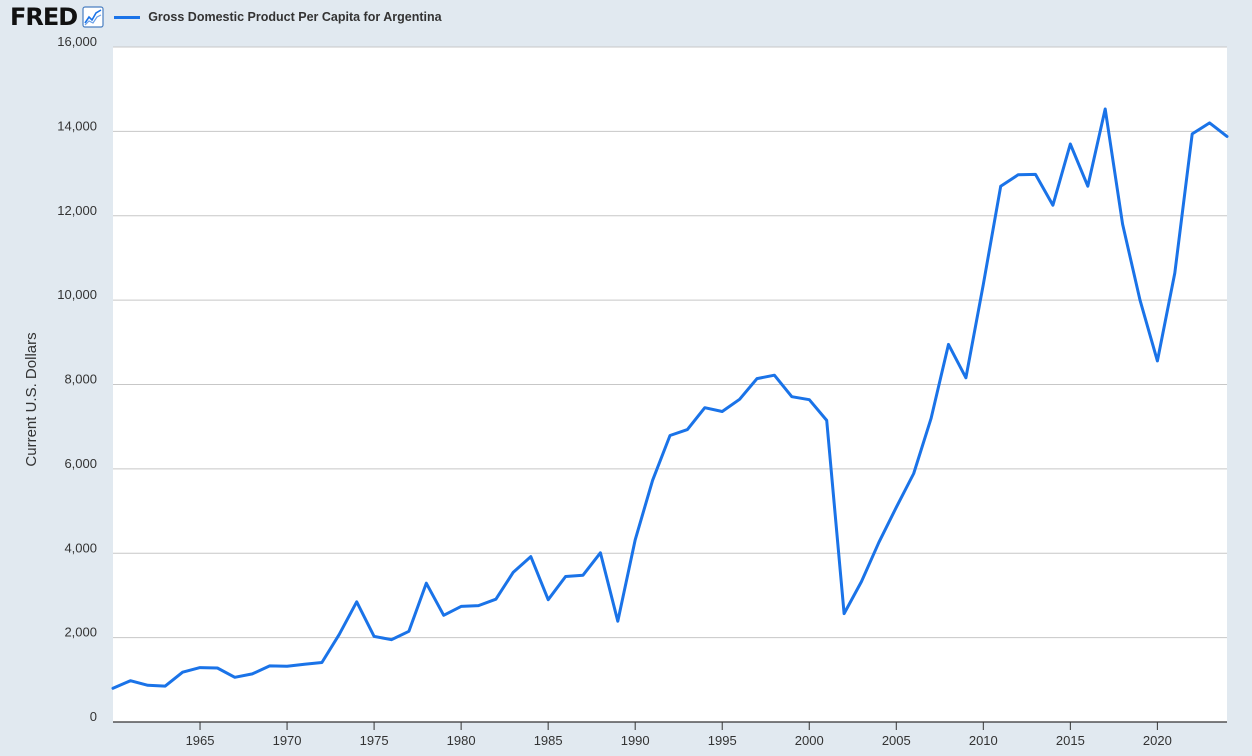  Describe the element at coordinates (80, 463) in the screenshot. I see `y-tick-label: 6,000` at that location.